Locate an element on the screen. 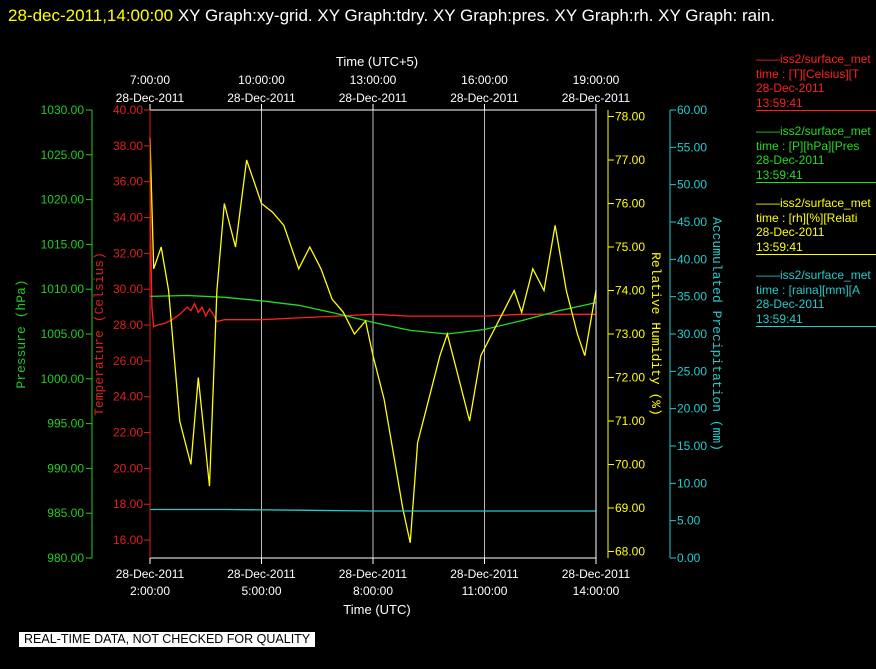  rain-tick-label: 60.00 is located at coordinates (692, 110).